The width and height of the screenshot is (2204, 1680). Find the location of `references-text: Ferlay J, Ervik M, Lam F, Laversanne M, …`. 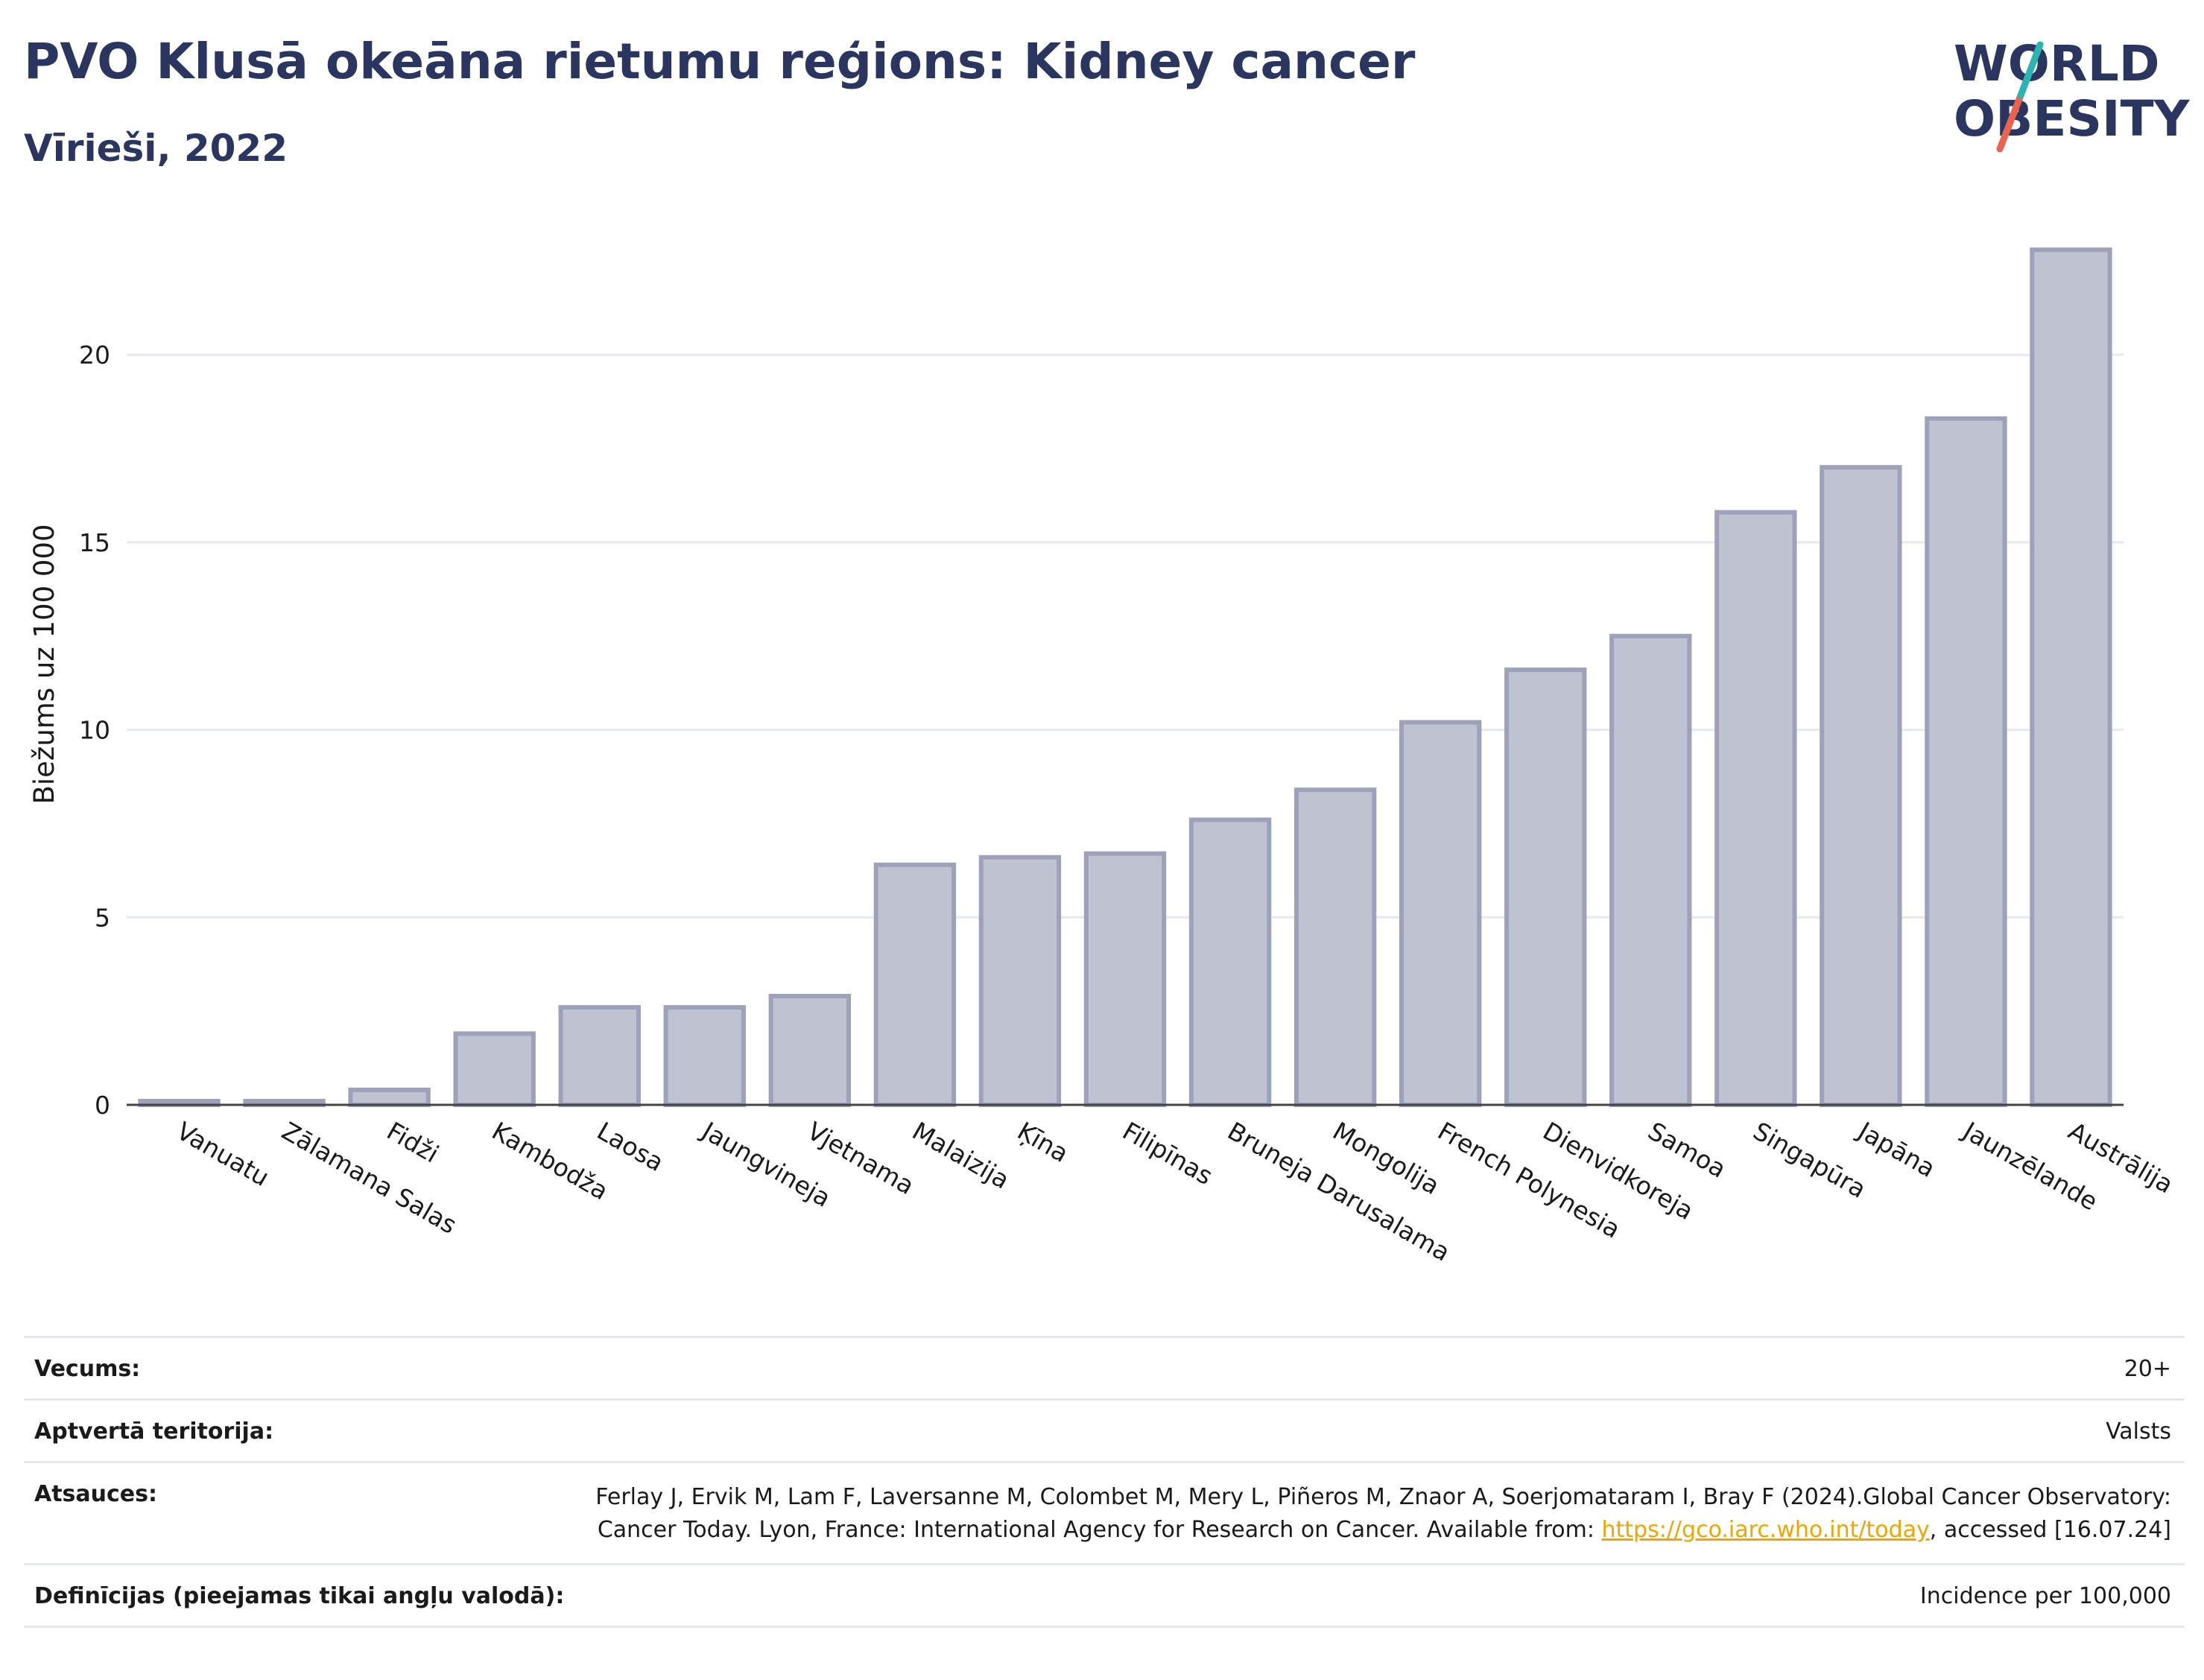

references-text: Ferlay J, Ervik M, Lam F, Laversanne M, … is located at coordinates (1383, 1513).